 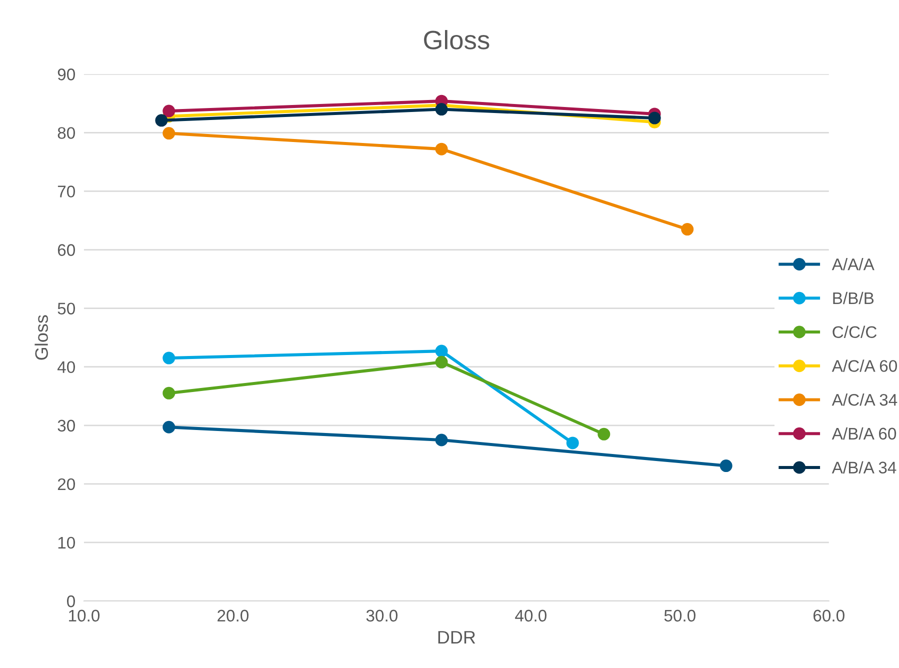 What do you see at coordinates (853, 298) in the screenshot?
I see `legend-label: B/B/B` at bounding box center [853, 298].